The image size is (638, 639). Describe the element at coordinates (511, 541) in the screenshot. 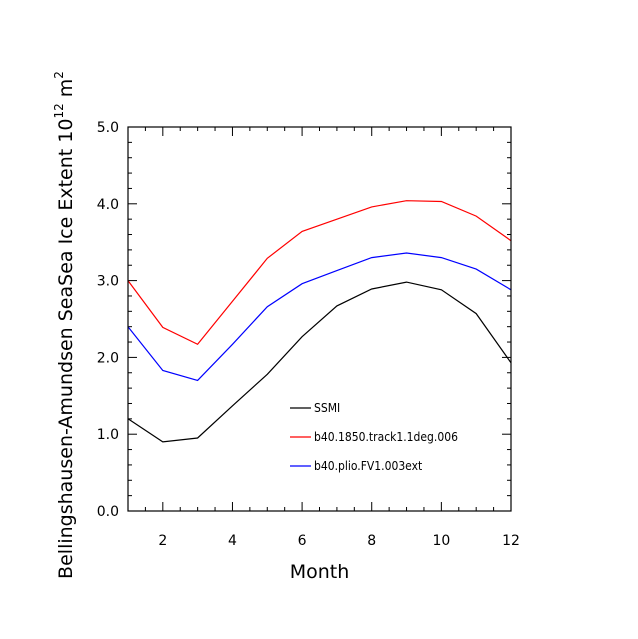

I see `x-tick-label: 12` at that location.